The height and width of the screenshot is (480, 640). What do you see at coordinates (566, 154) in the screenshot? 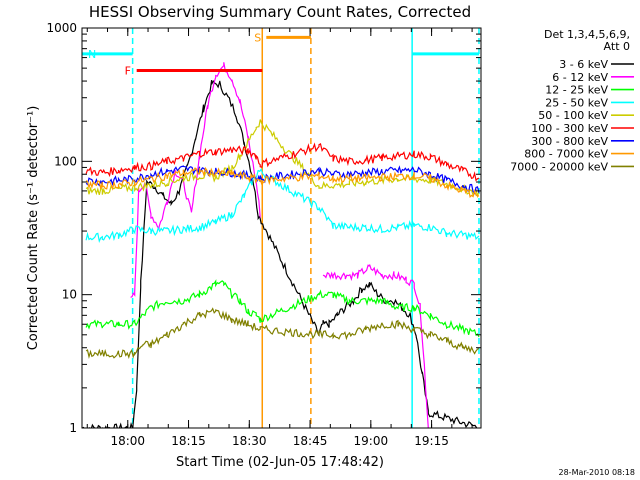
I see `legend-label-7: 800 - 7000 keV` at bounding box center [566, 154].